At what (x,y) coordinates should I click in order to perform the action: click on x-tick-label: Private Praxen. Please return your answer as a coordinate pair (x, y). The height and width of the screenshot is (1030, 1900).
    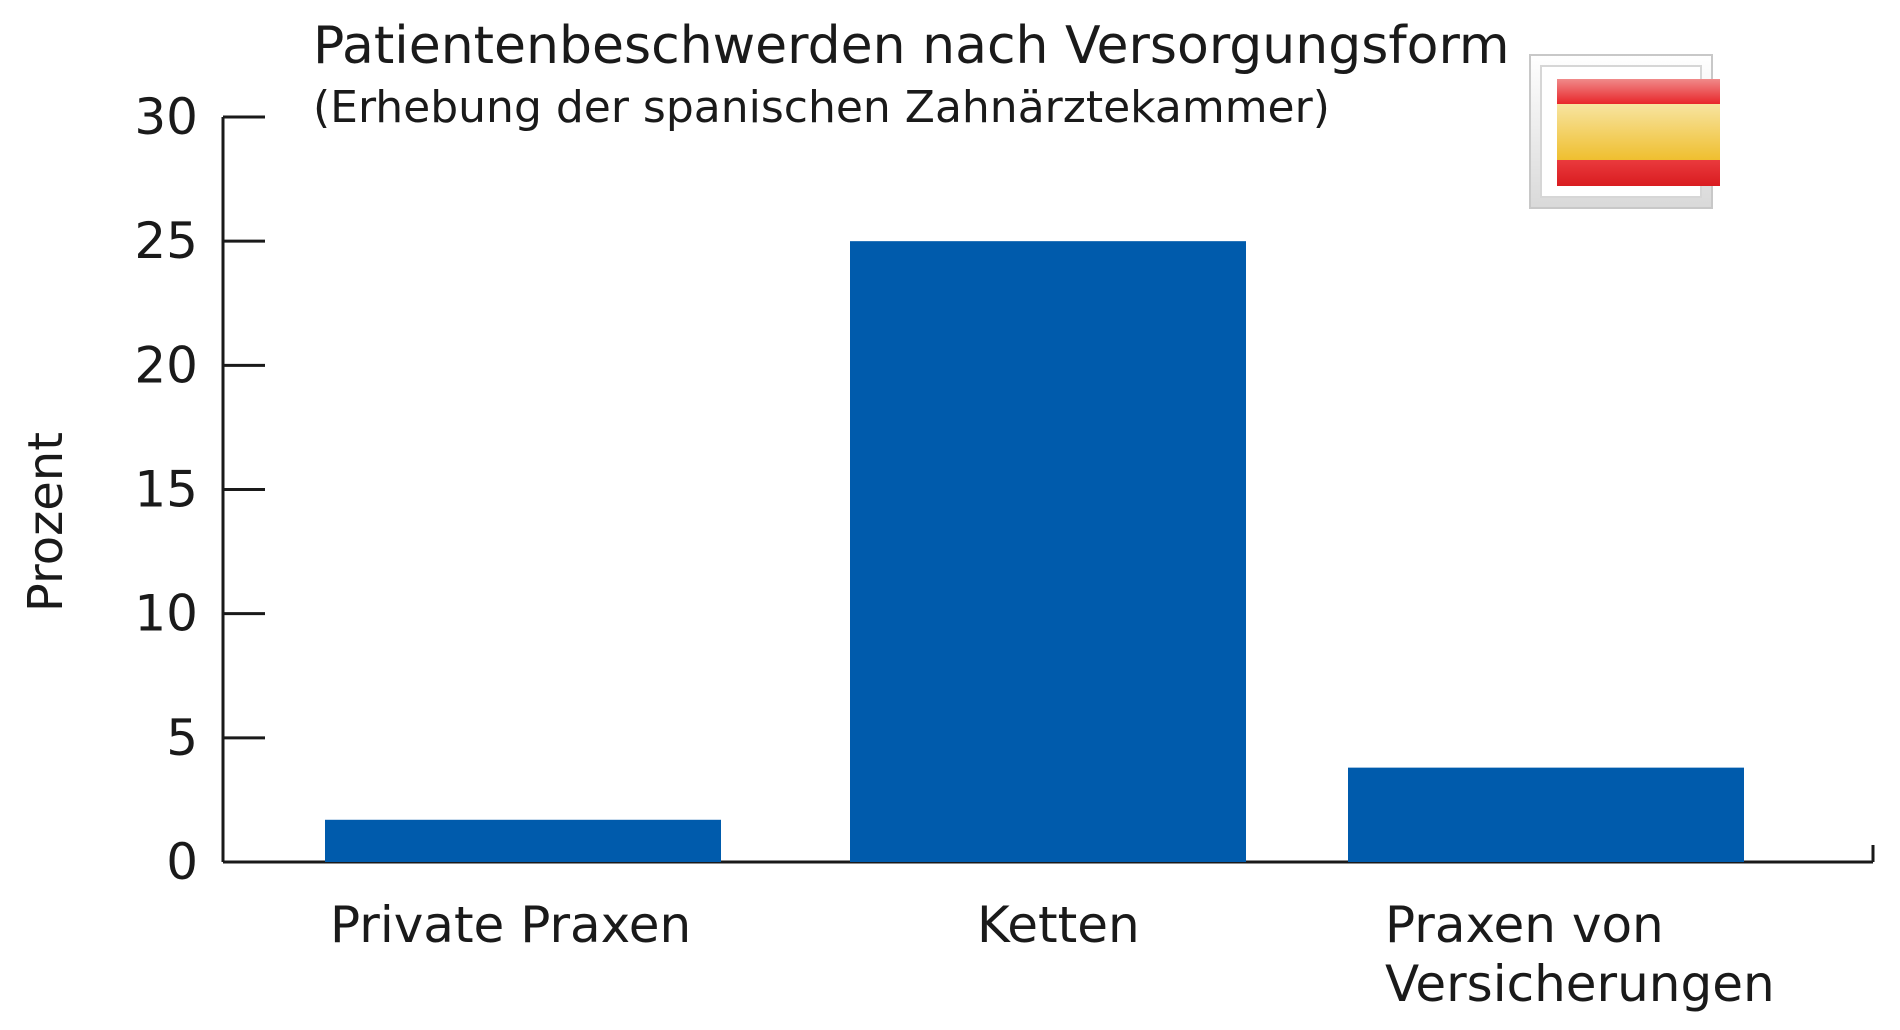
    Looking at the image, I should click on (510, 925).